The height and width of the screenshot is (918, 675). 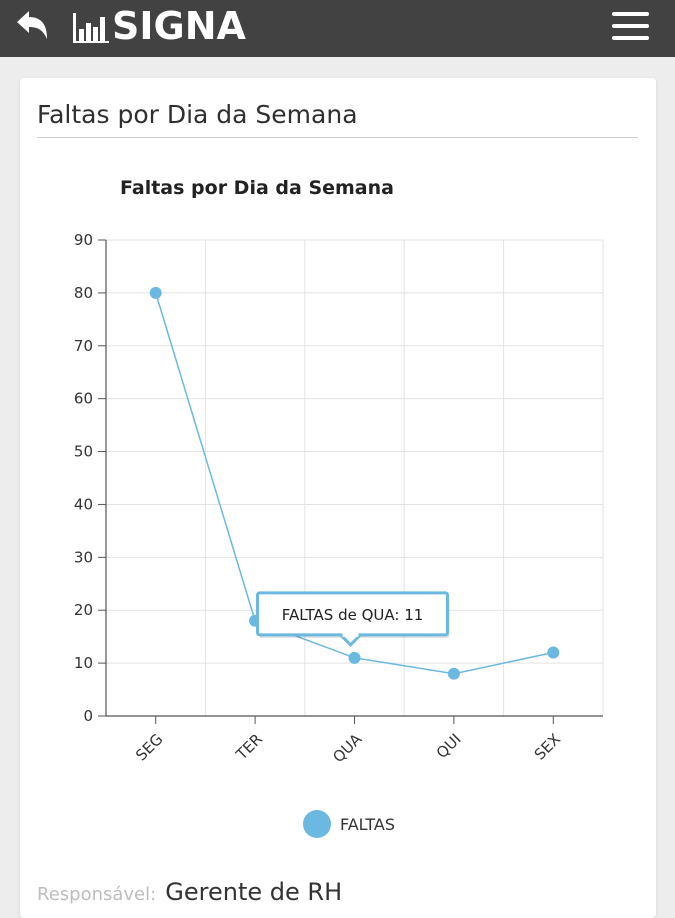 I want to click on y-tick-label: 40, so click(x=83, y=504).